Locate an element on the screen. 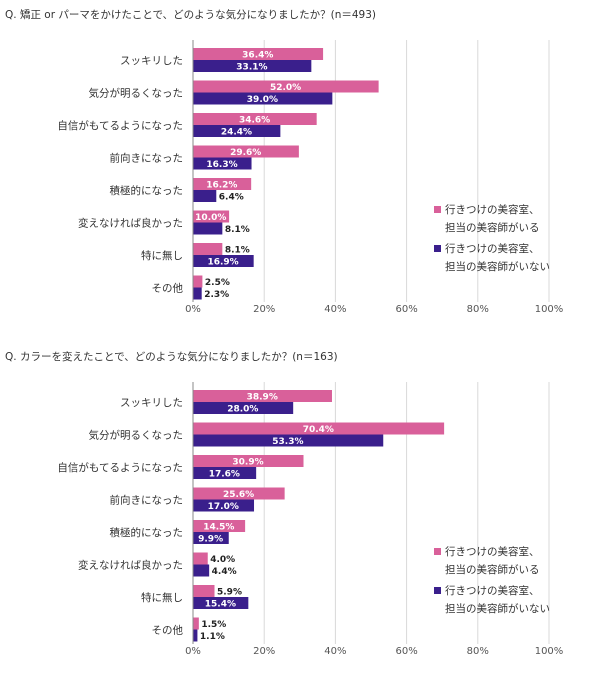 Image resolution: width=593 pixels, height=685 pixels. data-label: 4.0% is located at coordinates (222, 560).